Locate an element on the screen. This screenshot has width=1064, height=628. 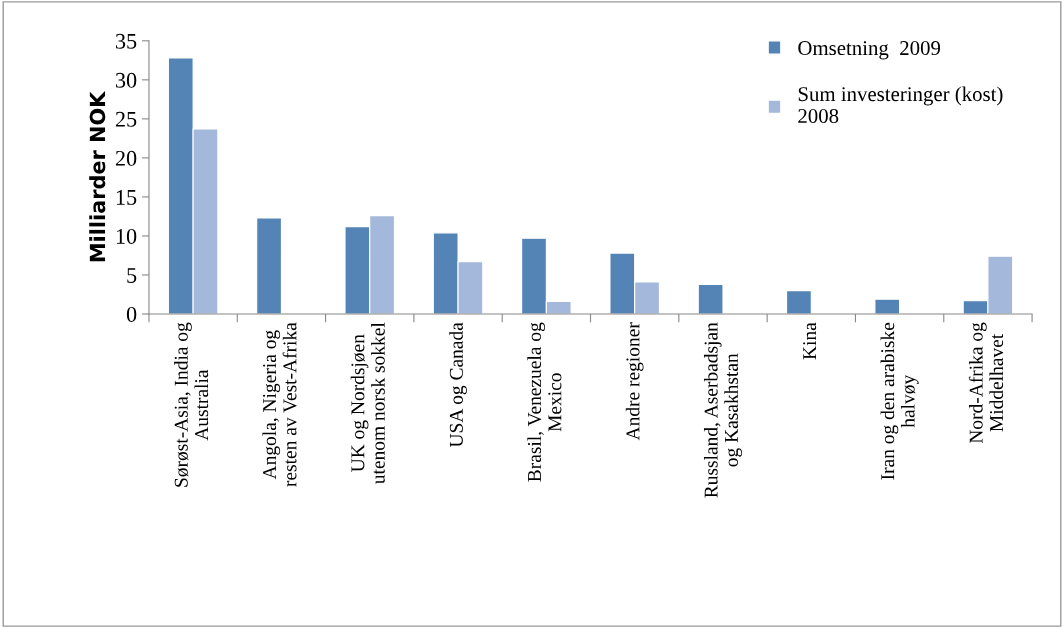
y-tick-label: 25 is located at coordinates (126, 119).